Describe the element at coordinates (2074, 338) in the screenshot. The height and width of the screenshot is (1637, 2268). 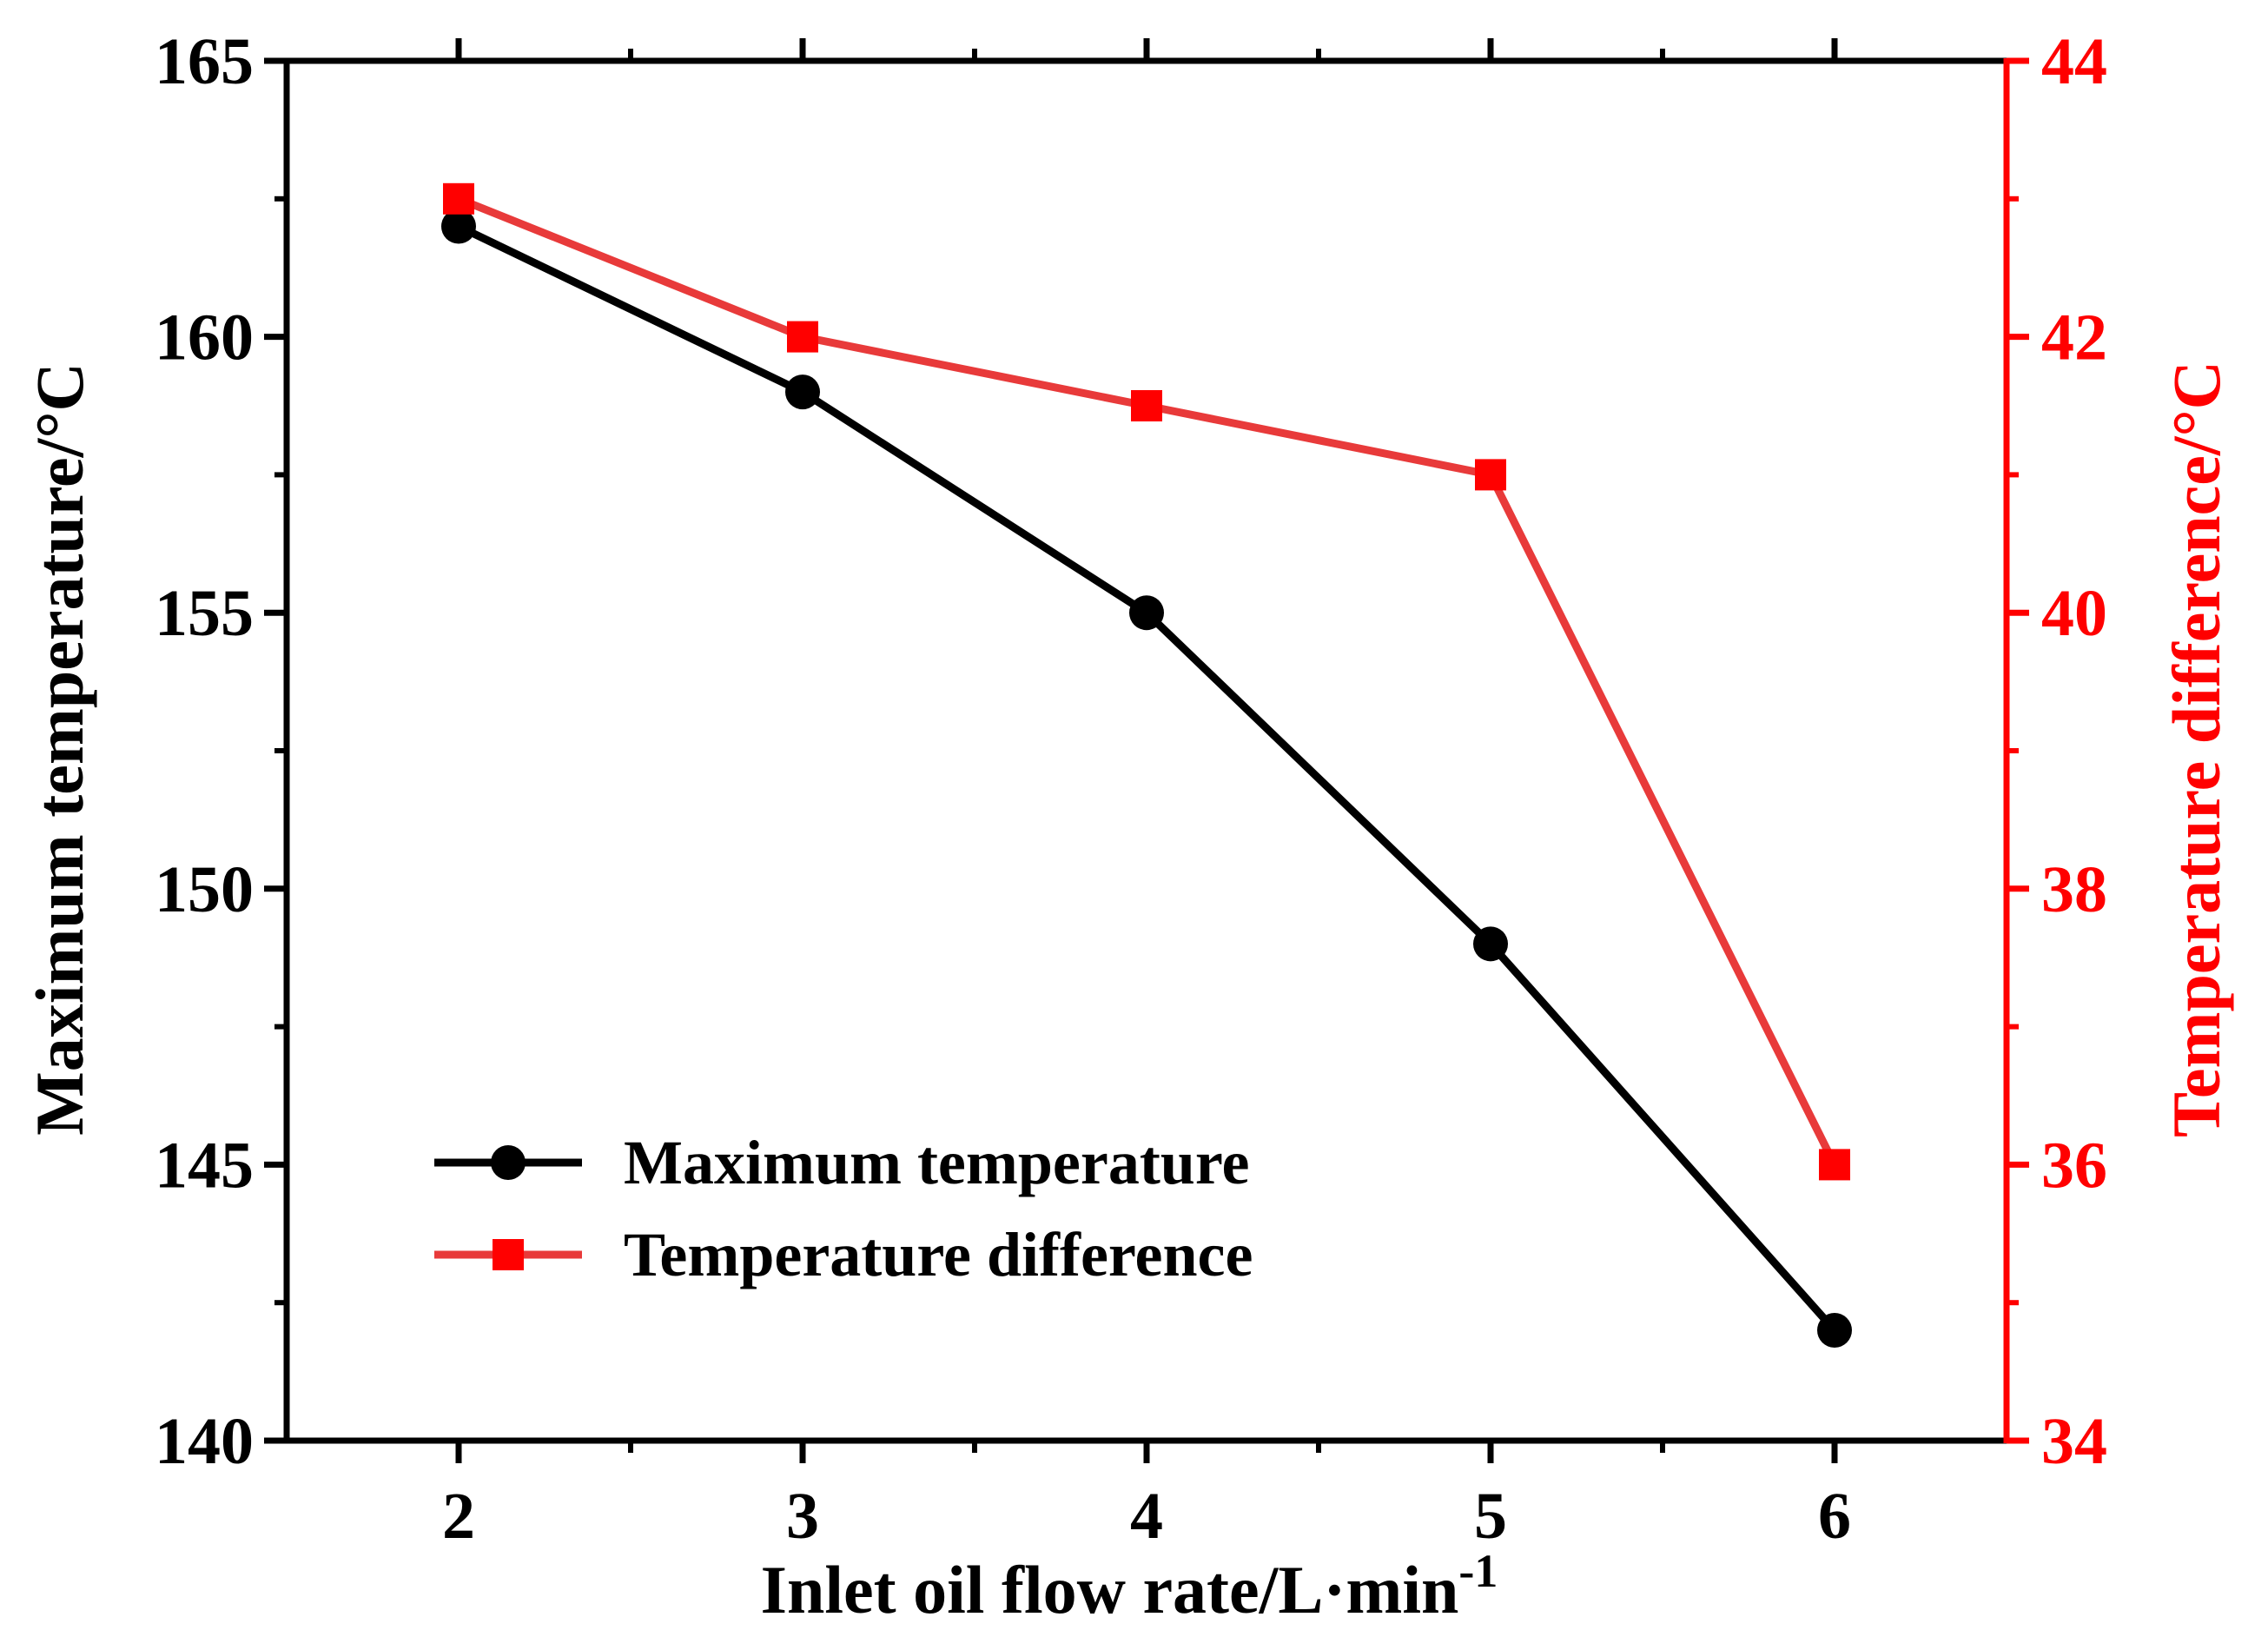
I see `y-right-tick-label: 42` at that location.